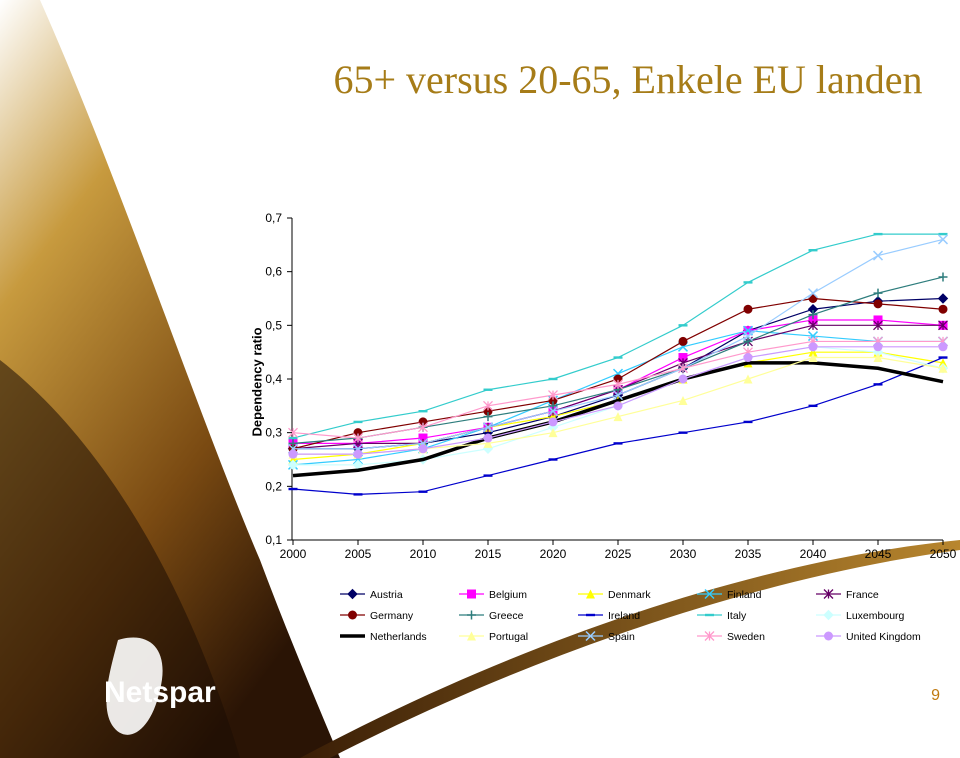 This screenshot has width=960, height=758. Describe the element at coordinates (618, 554) in the screenshot. I see `x-tick-label: 2025` at that location.